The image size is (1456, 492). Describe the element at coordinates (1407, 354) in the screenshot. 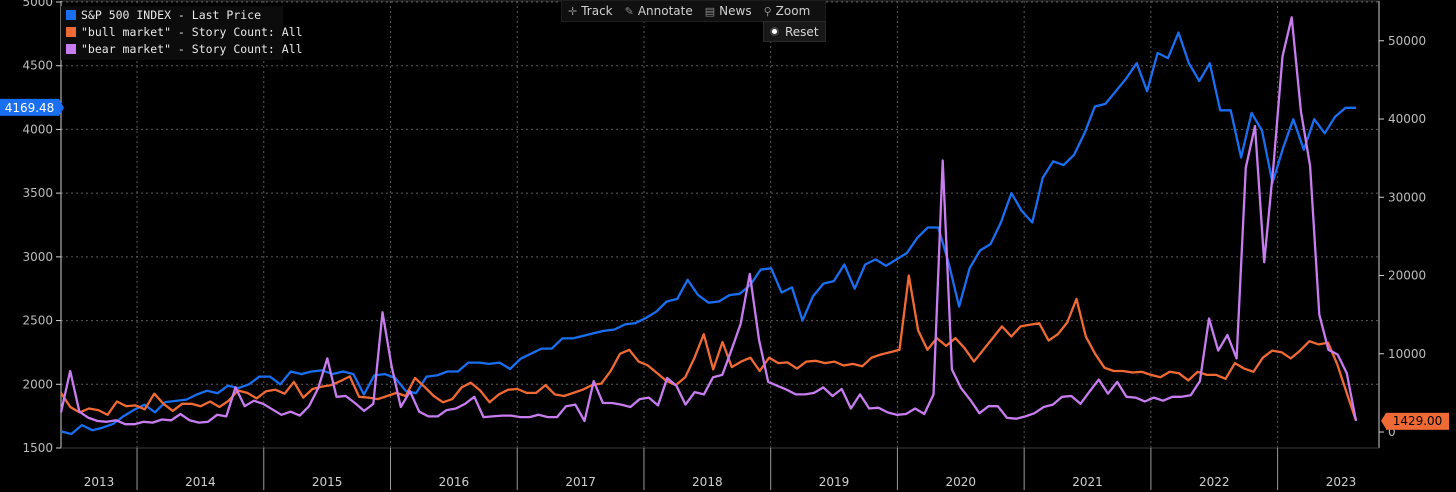

I see `right-tick-label: 10000` at that location.